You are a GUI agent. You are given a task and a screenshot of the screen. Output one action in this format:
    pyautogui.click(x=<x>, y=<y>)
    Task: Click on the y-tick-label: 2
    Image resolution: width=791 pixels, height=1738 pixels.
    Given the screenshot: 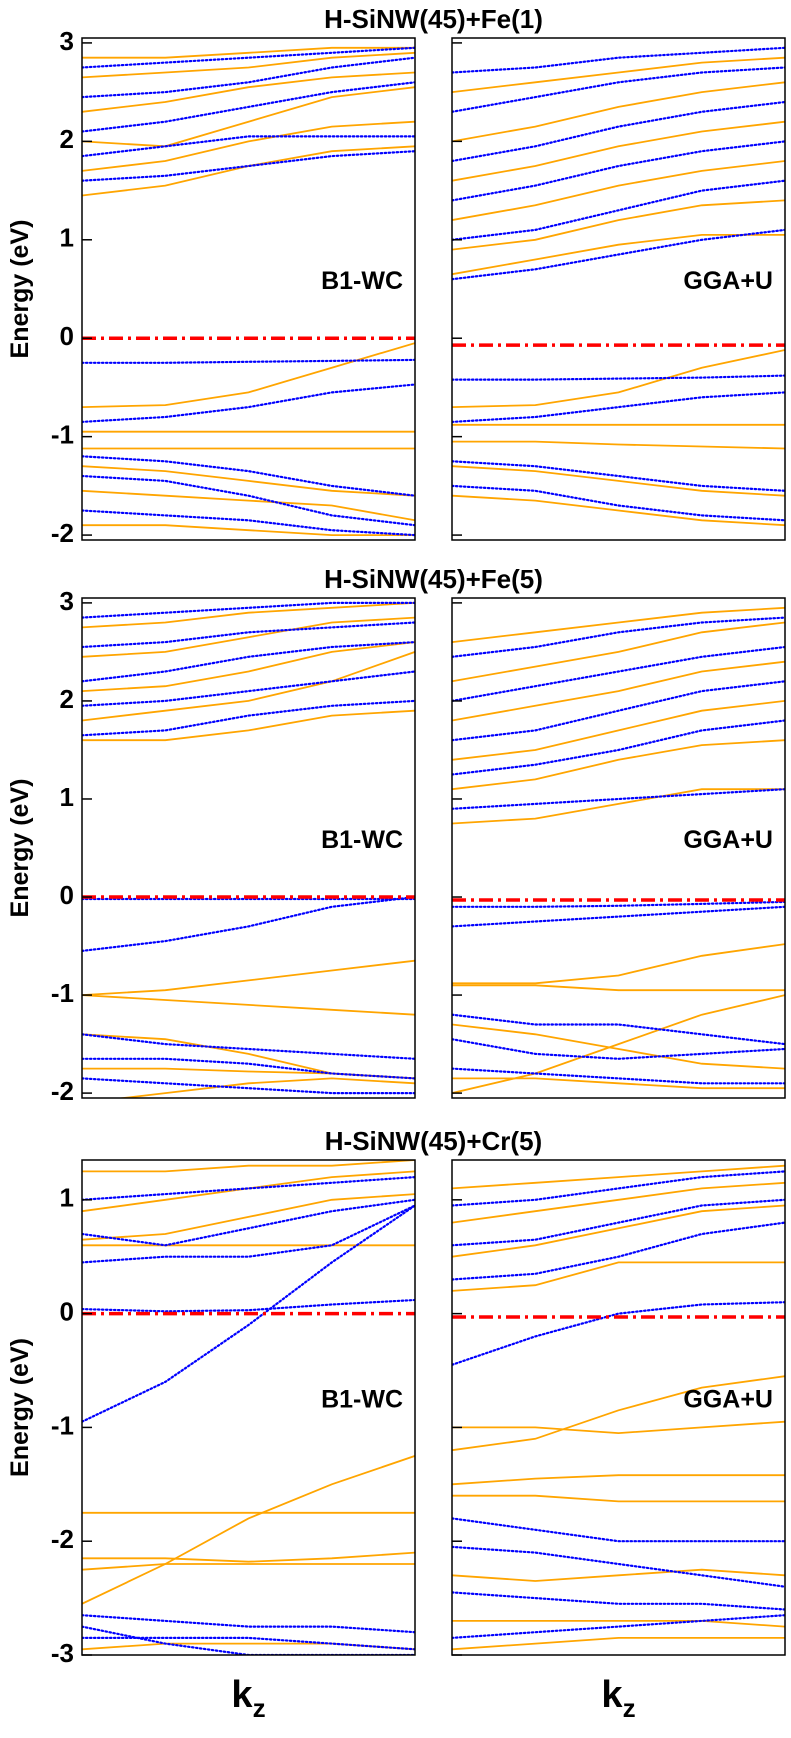 What is the action you would take?
    pyautogui.click(x=67, y=699)
    